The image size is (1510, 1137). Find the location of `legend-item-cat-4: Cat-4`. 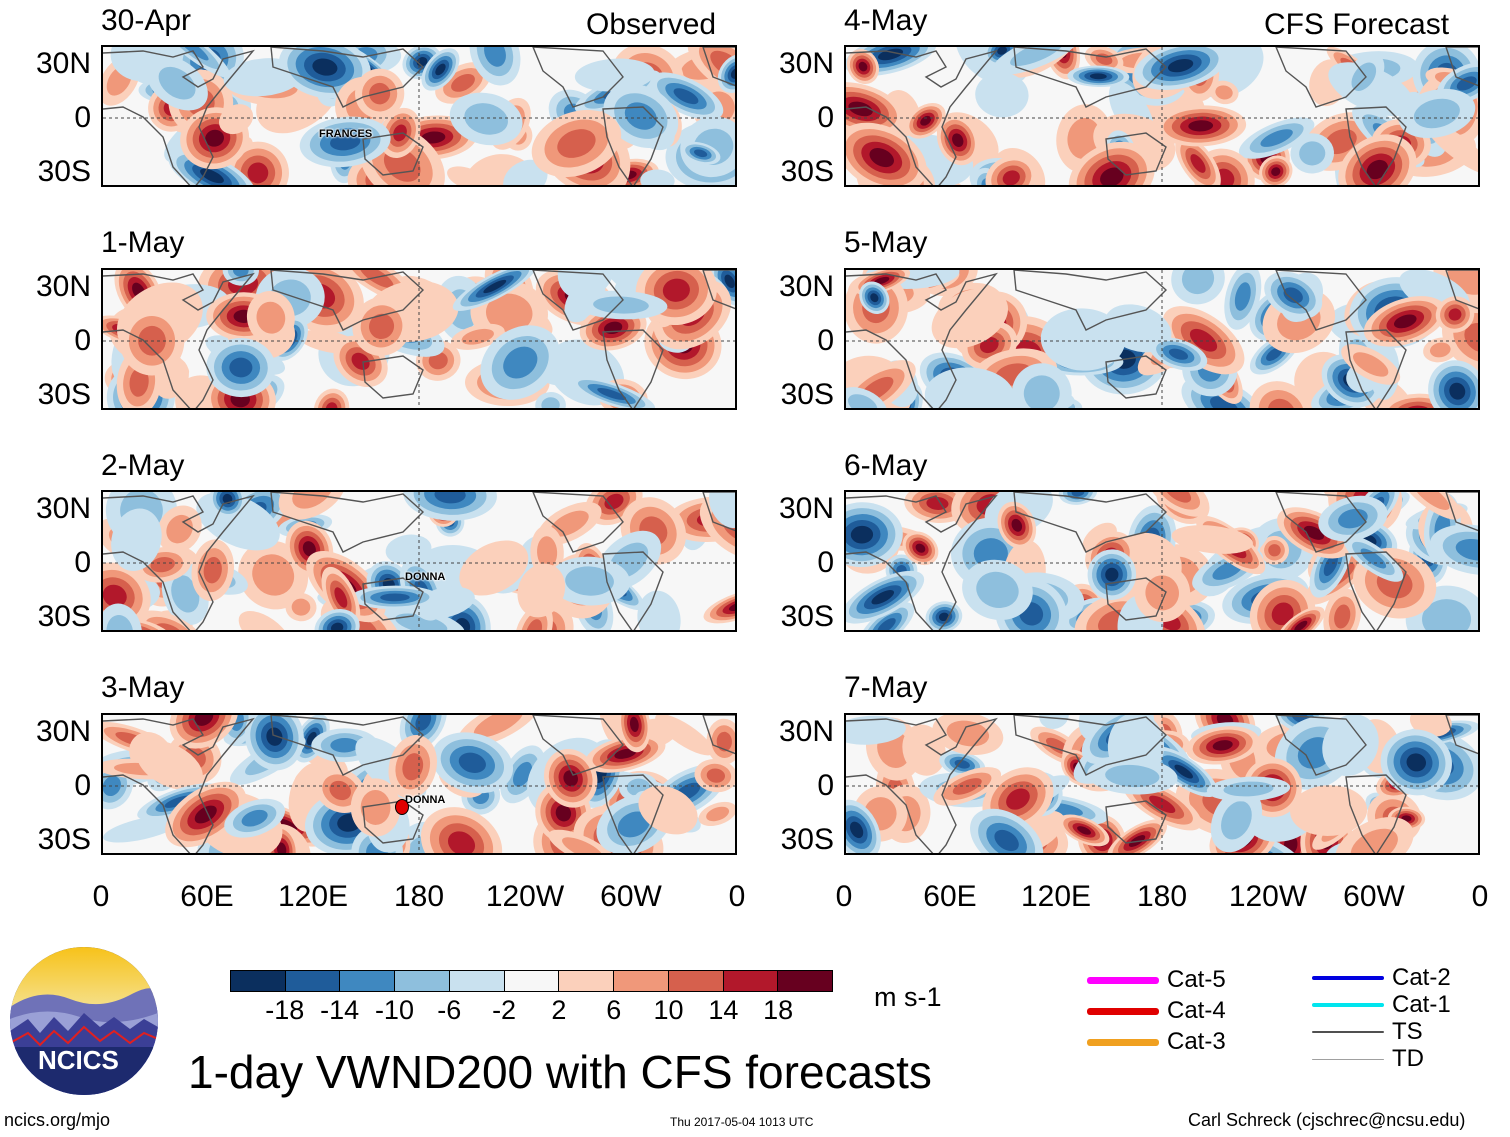

legend-item-cat-4: Cat-4 is located at coordinates (1156, 1011).